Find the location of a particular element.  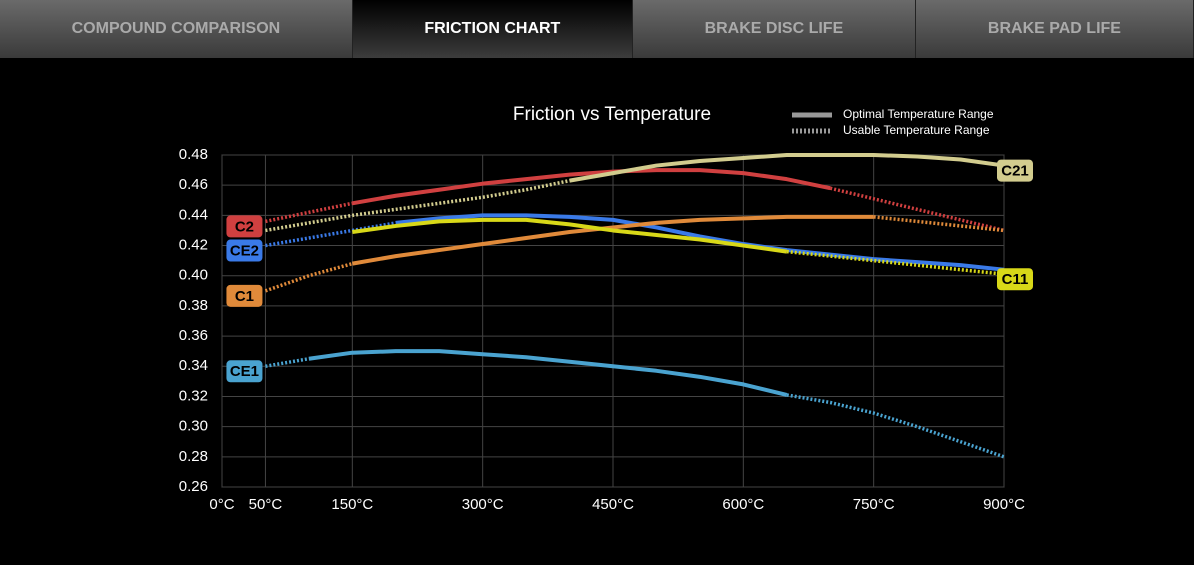

x-tick-label: 150°C is located at coordinates (352, 504).